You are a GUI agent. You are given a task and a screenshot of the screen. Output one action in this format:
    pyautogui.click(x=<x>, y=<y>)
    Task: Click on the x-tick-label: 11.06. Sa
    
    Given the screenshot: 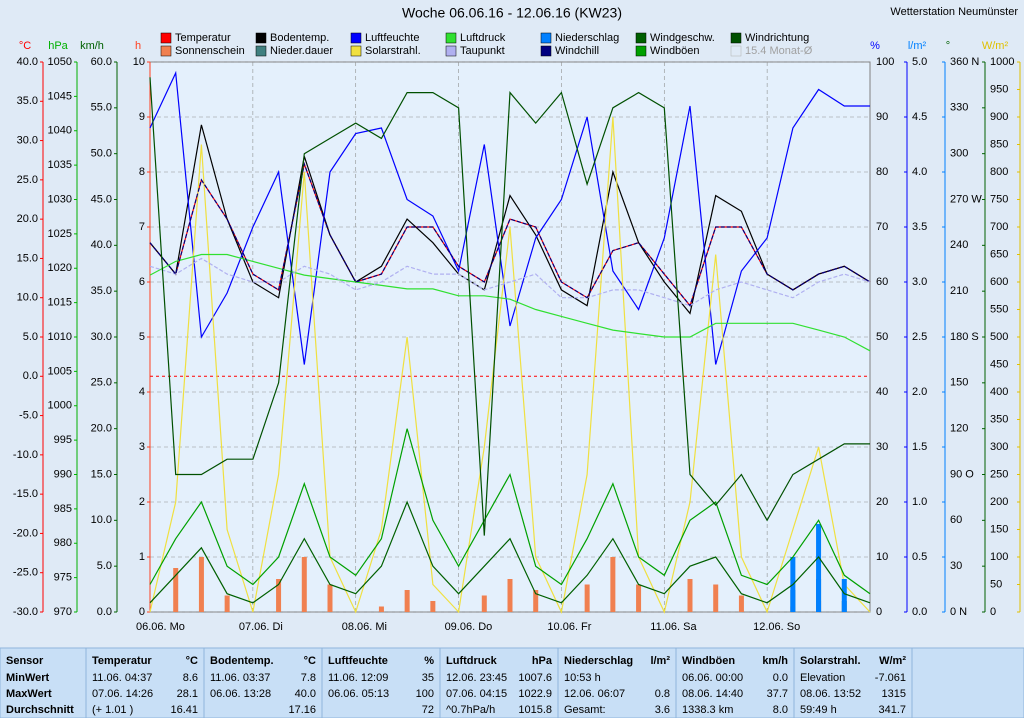 What is the action you would take?
    pyautogui.click(x=673, y=627)
    